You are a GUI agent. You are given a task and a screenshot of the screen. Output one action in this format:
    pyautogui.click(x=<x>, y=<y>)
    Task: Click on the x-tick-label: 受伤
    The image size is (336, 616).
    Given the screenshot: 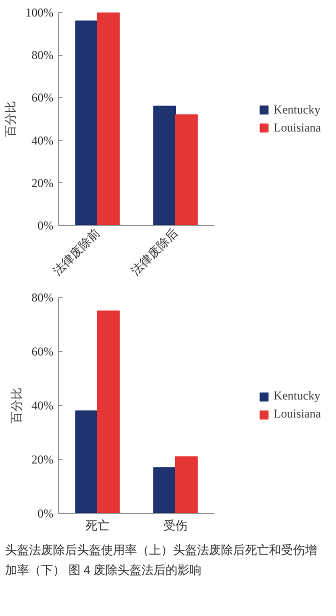 What is the action you would take?
    pyautogui.click(x=176, y=525)
    